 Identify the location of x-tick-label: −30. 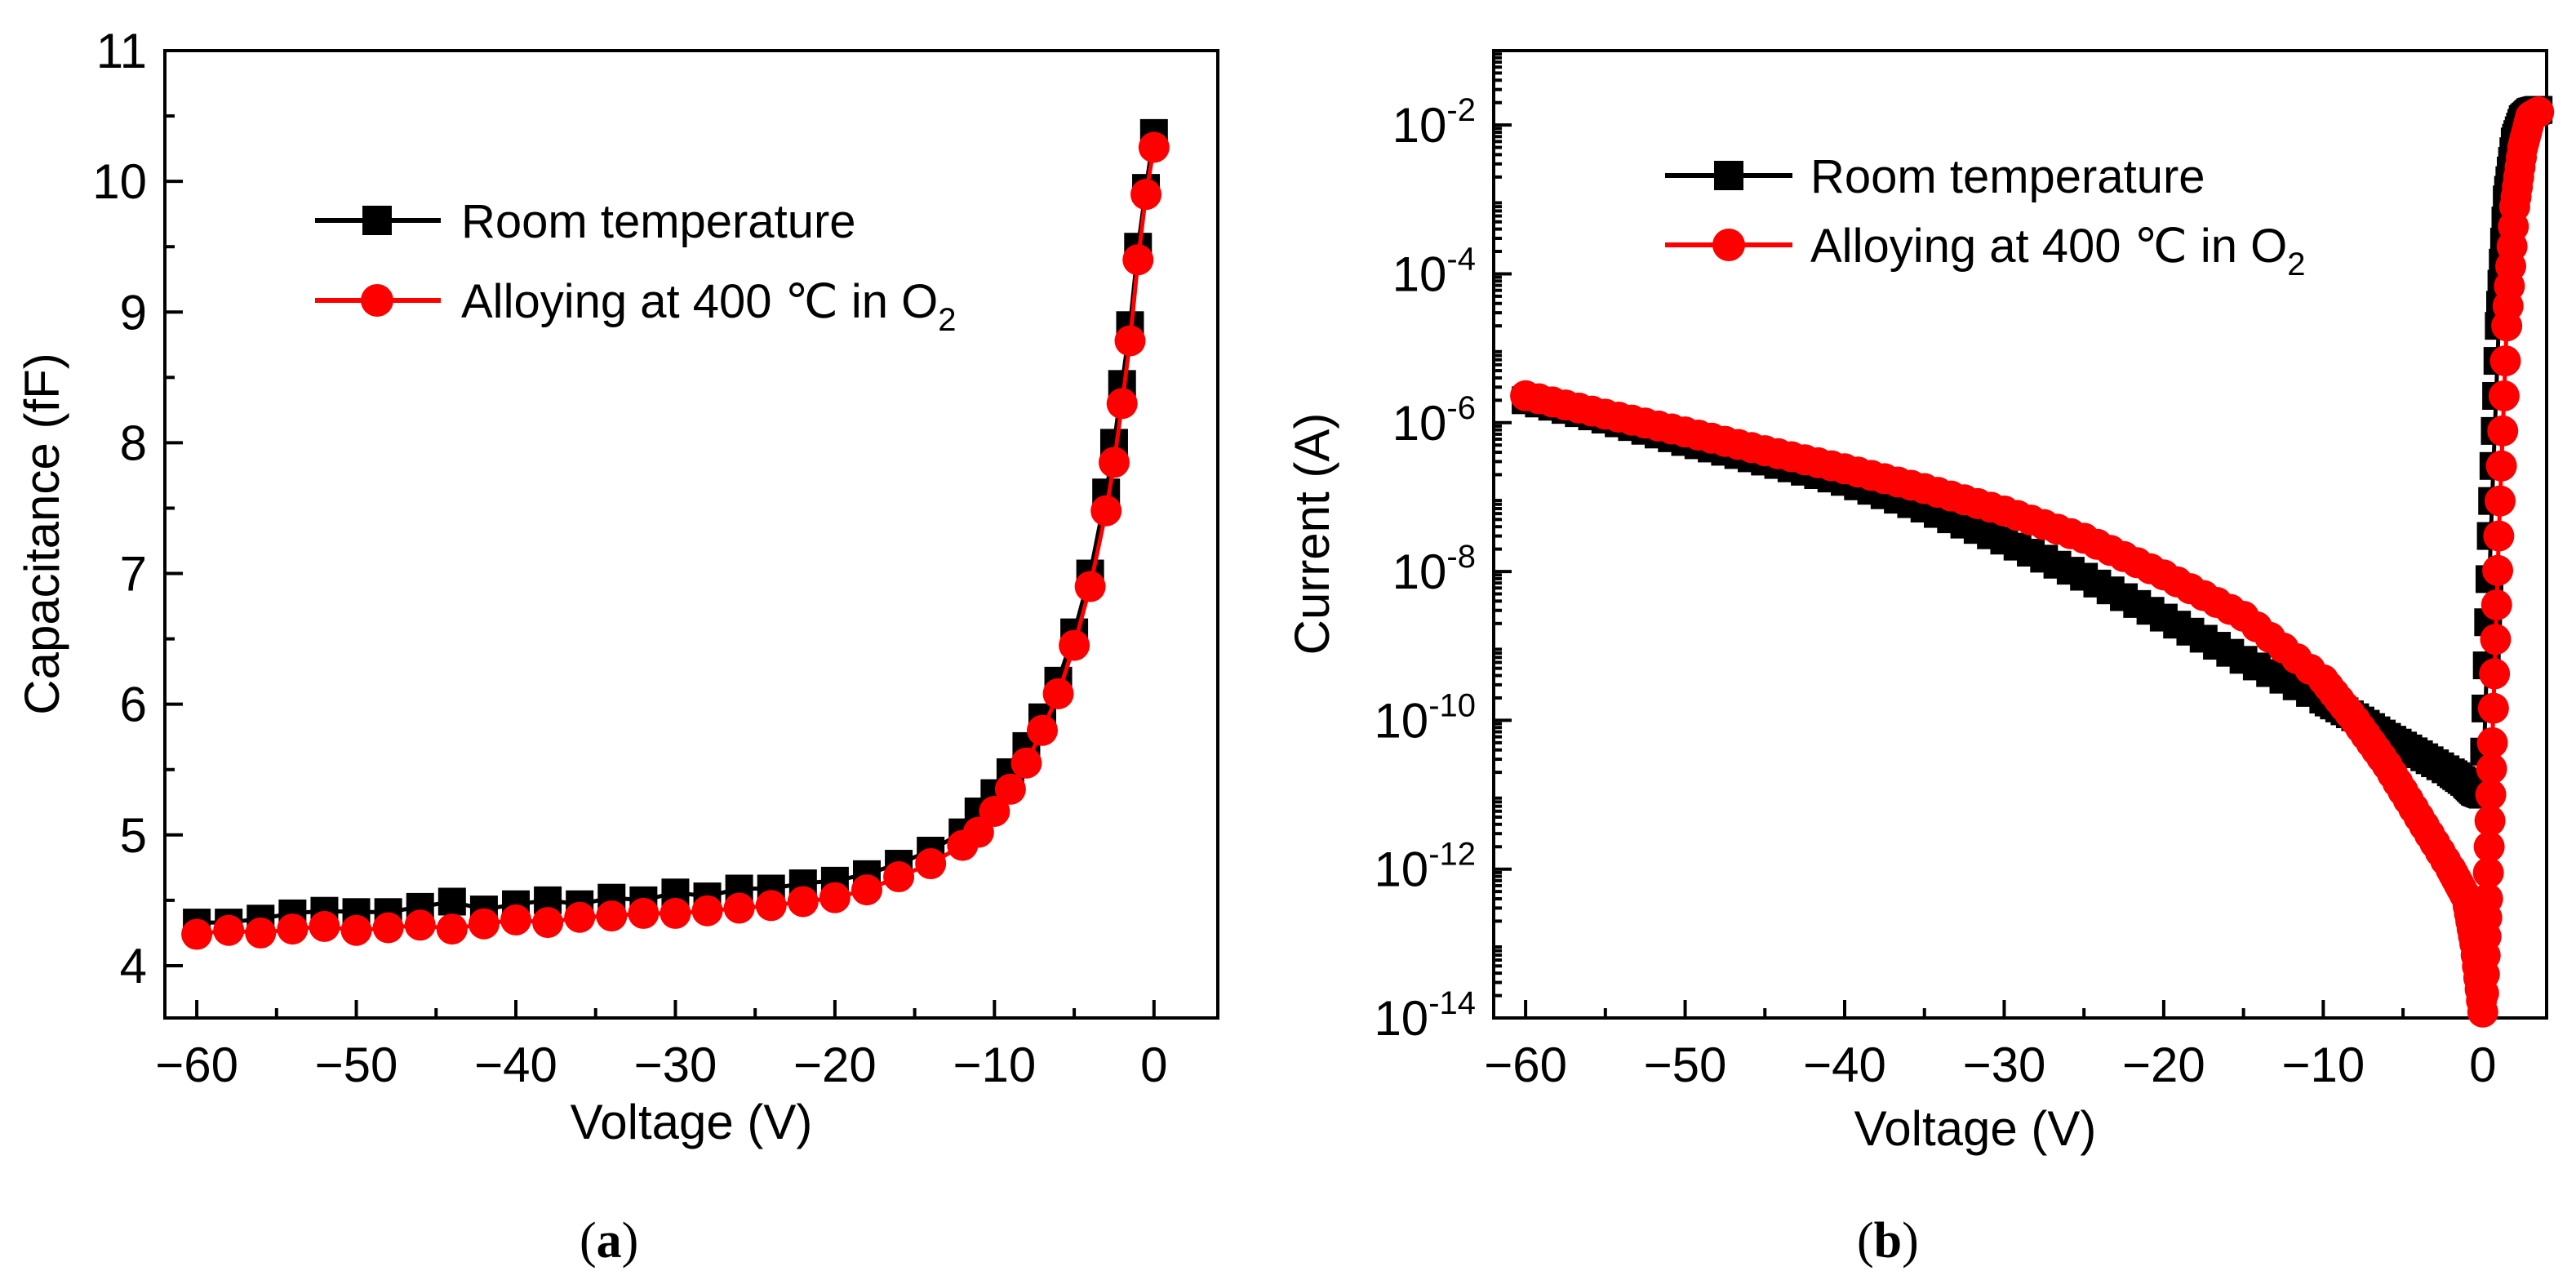
(675, 1065).